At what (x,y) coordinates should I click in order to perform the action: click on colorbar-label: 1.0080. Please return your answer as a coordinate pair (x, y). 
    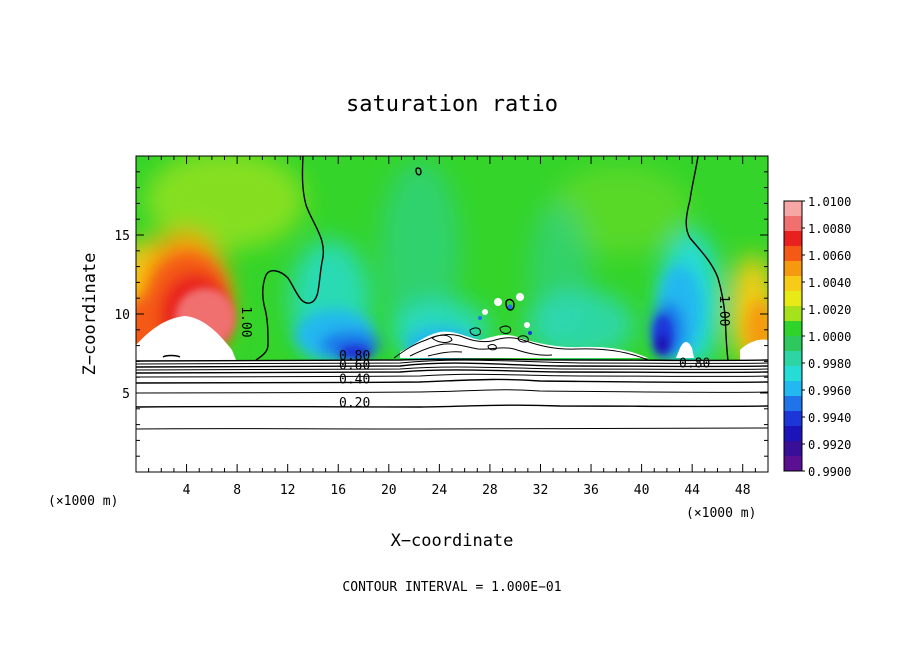
    Looking at the image, I should click on (829, 229).